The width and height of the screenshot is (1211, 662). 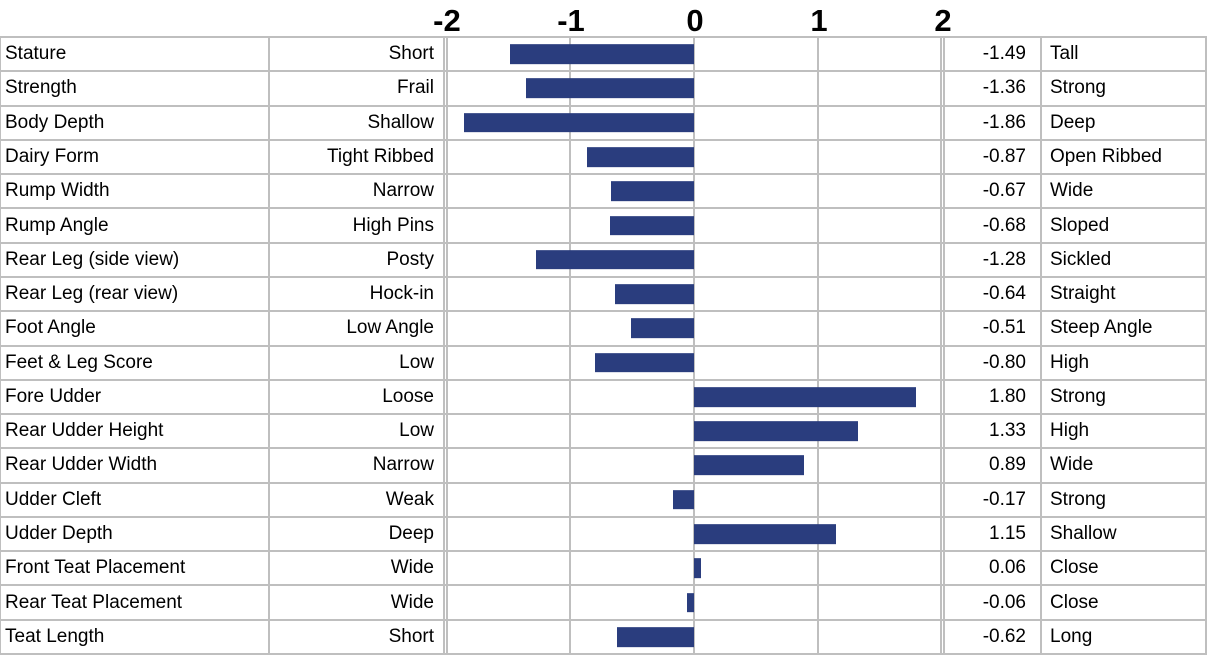 I want to click on sta-value: -0.68, so click(x=993, y=226).